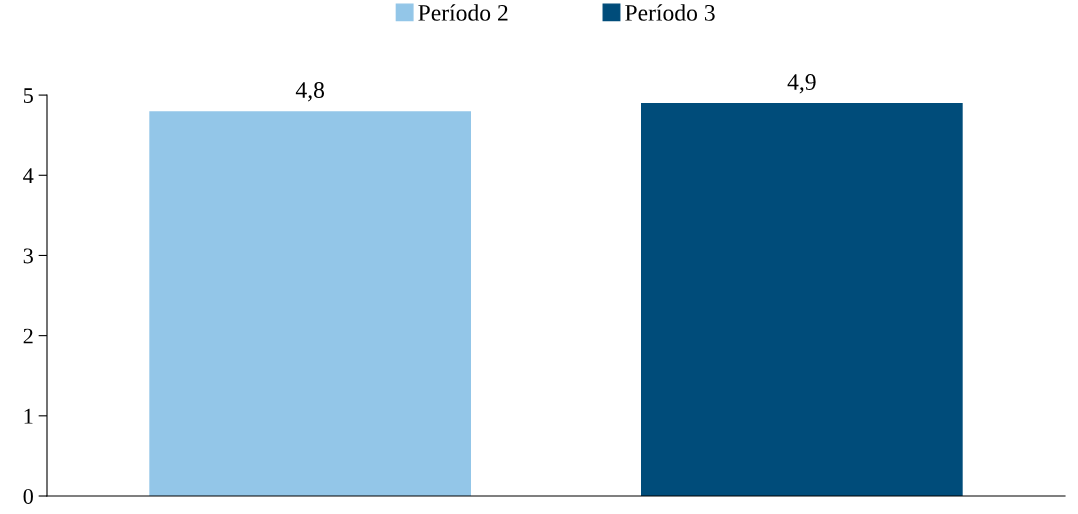 Image resolution: width=1078 pixels, height=514 pixels. What do you see at coordinates (801, 84) in the screenshot?
I see `data-label: 4,9` at bounding box center [801, 84].